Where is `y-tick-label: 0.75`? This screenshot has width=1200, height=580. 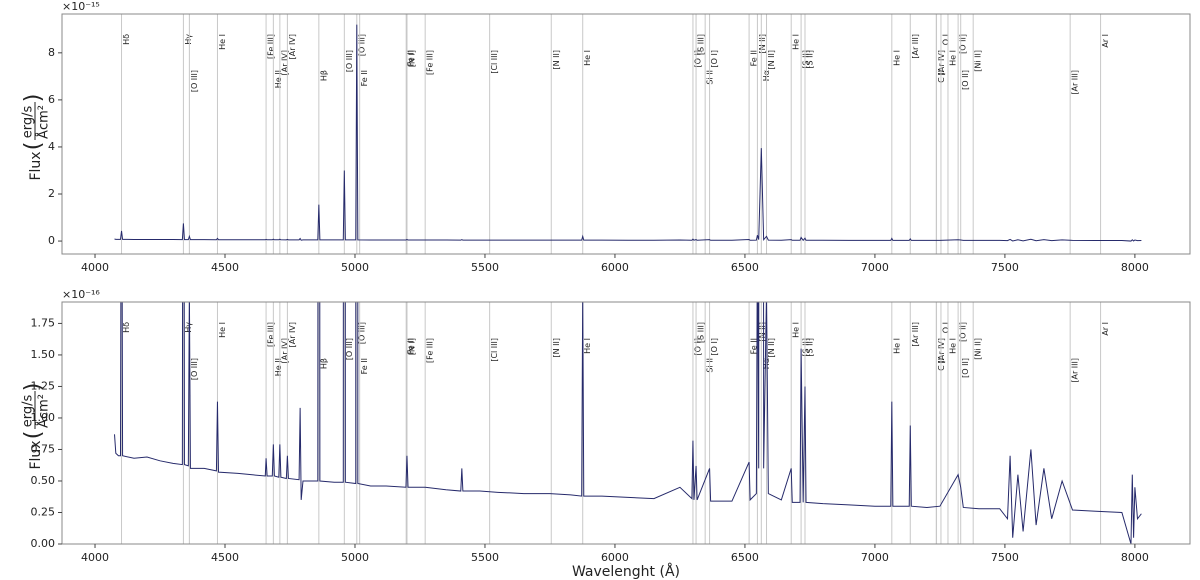
y-tick-label: 0.75 is located at coordinates (43, 448).